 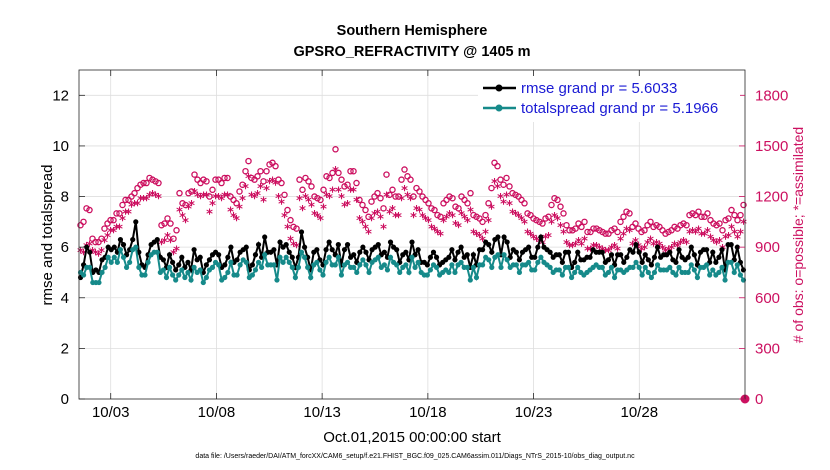 What do you see at coordinates (65, 348) in the screenshot?
I see `y-tick-label: 2` at bounding box center [65, 348].